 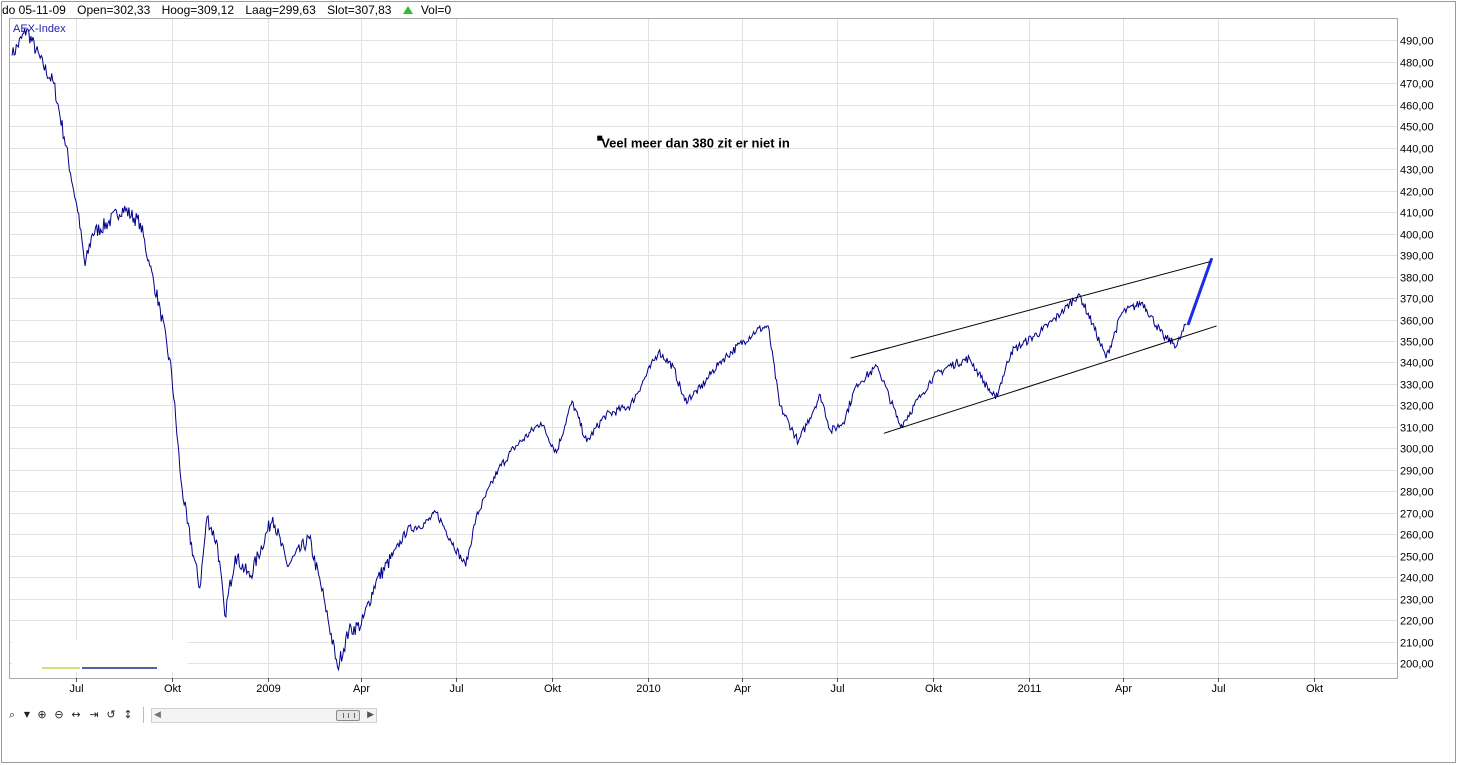 I want to click on x-tick-label: 2009, so click(x=268, y=689).